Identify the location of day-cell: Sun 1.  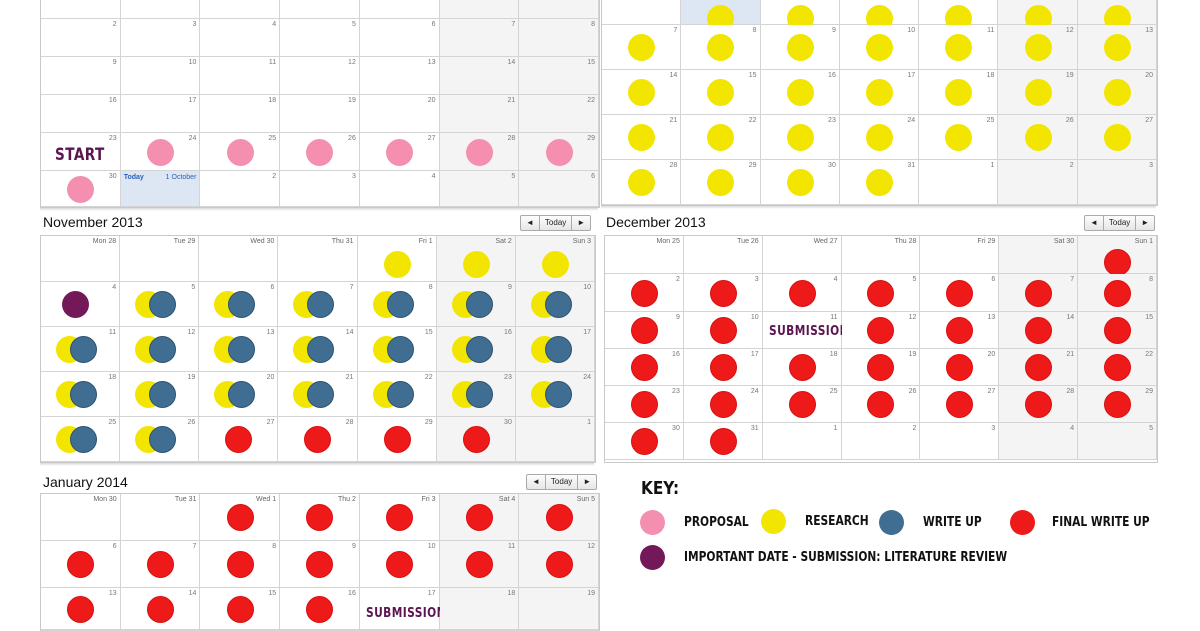
(1117, 256).